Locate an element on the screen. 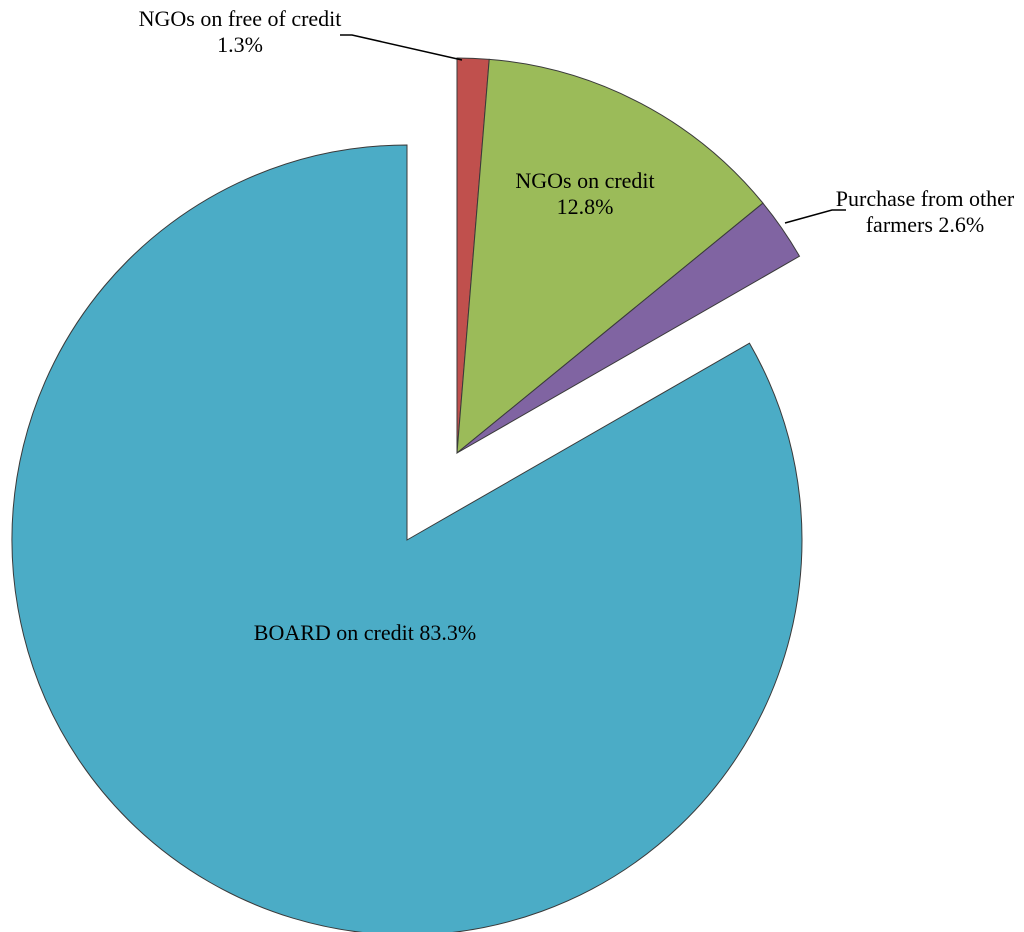 The width and height of the screenshot is (1024, 932). category-name: NGOs on free of credit is located at coordinates (240, 18).